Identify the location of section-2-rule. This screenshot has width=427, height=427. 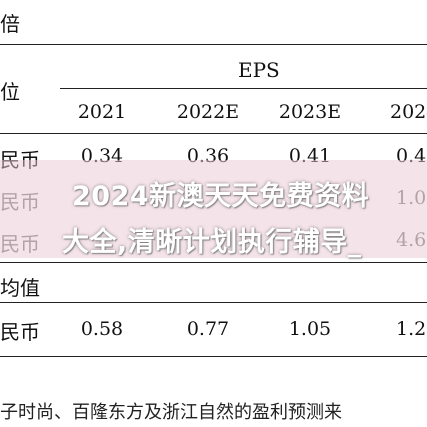
(213, 302).